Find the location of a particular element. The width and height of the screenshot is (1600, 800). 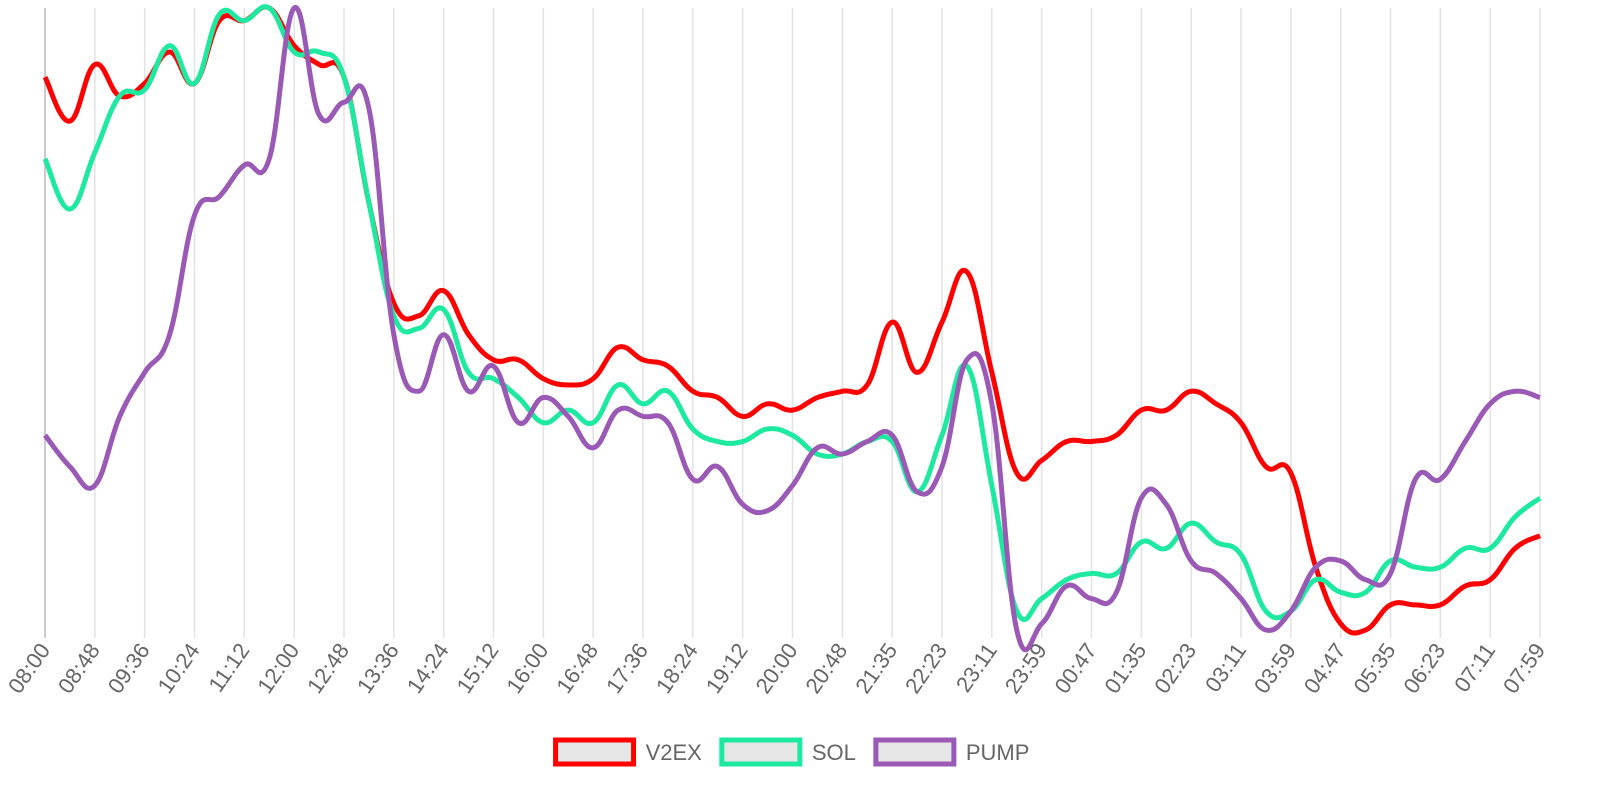

x-tick-label: 04:47 is located at coordinates (1325, 668).